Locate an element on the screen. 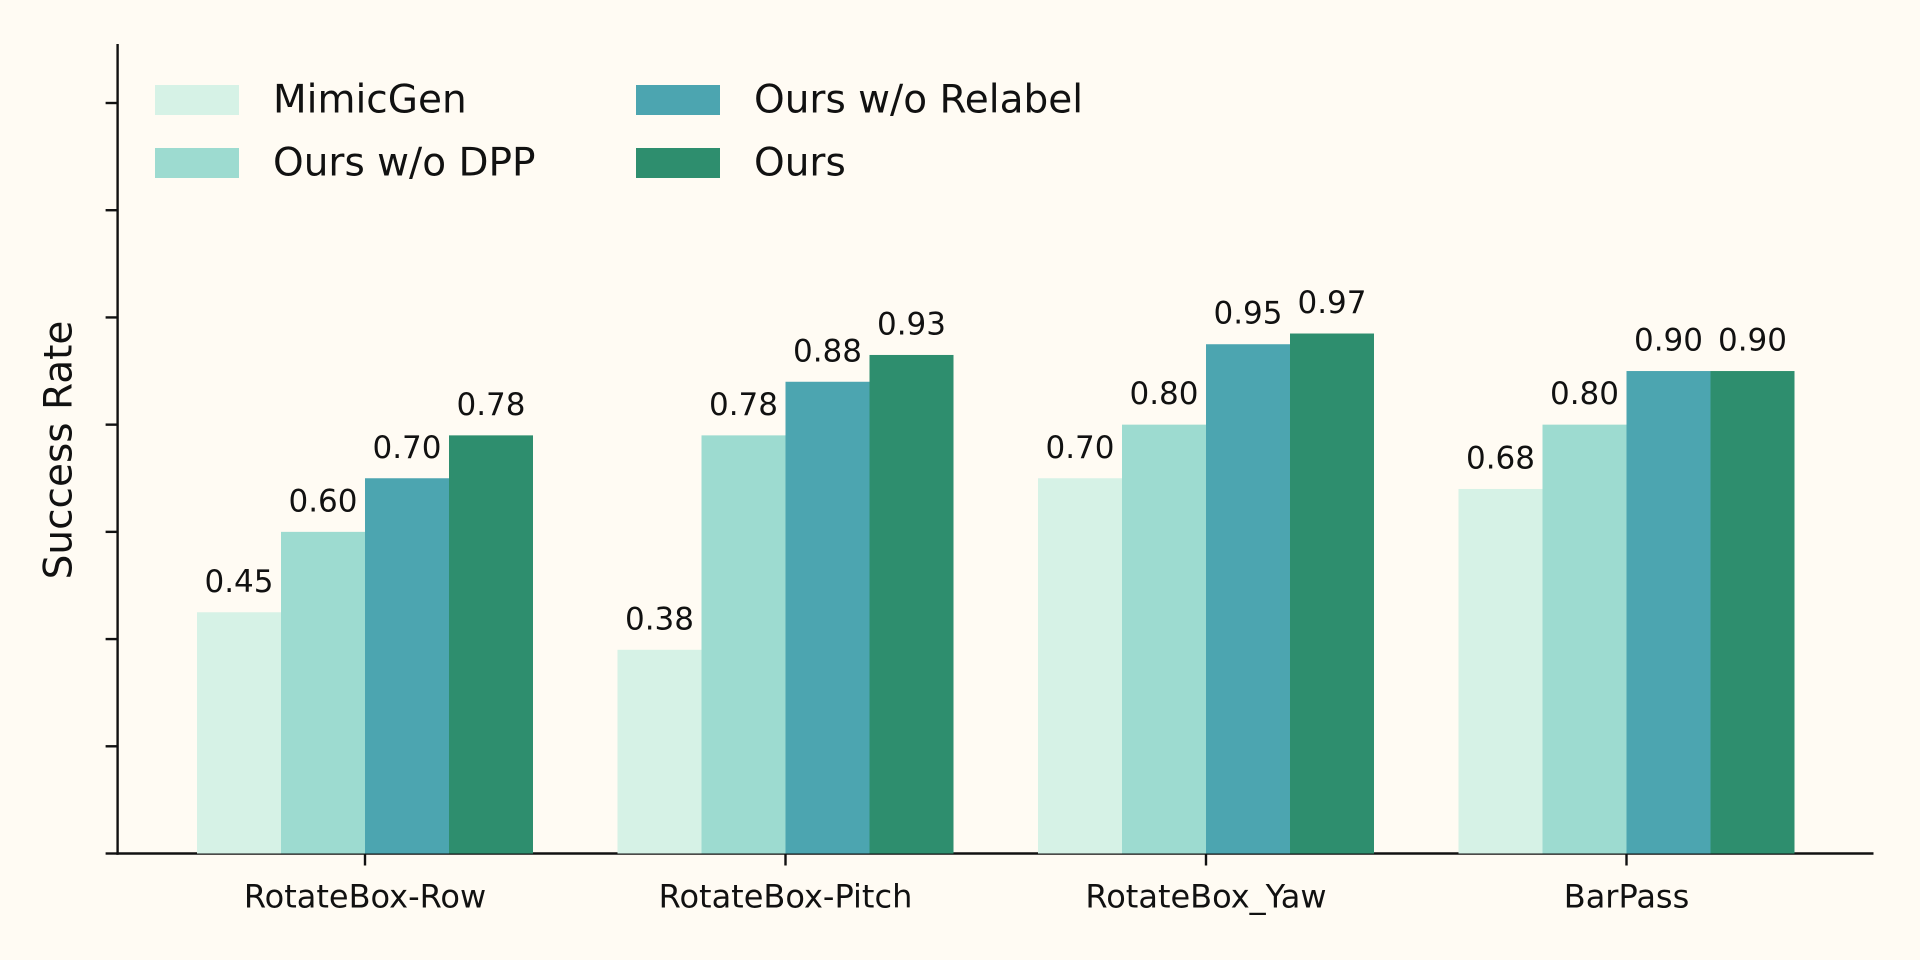 The image size is (1920, 960). value-label: 0.38 is located at coordinates (659, 619).